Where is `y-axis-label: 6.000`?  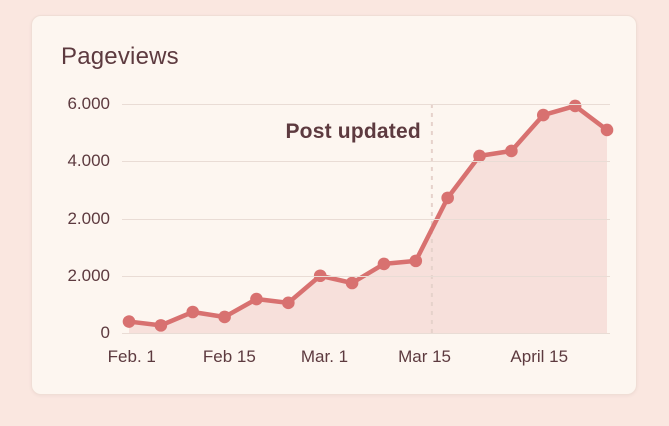 y-axis-label: 6.000 is located at coordinates (88, 103).